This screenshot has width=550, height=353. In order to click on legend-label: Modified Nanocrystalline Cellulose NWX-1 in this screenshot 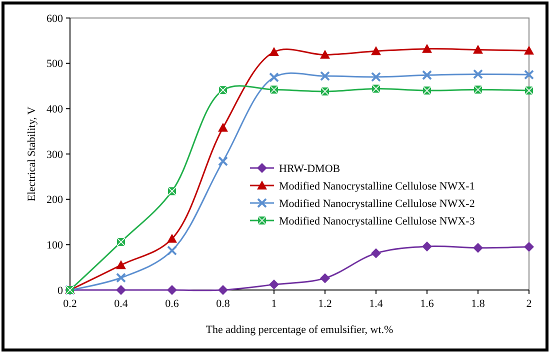, I will do `click(377, 186)`.